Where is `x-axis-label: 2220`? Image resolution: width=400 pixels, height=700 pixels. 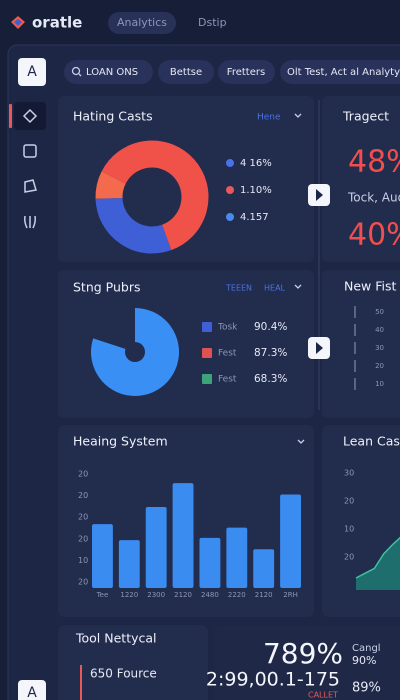 x-axis-label: 2220 is located at coordinates (237, 595).